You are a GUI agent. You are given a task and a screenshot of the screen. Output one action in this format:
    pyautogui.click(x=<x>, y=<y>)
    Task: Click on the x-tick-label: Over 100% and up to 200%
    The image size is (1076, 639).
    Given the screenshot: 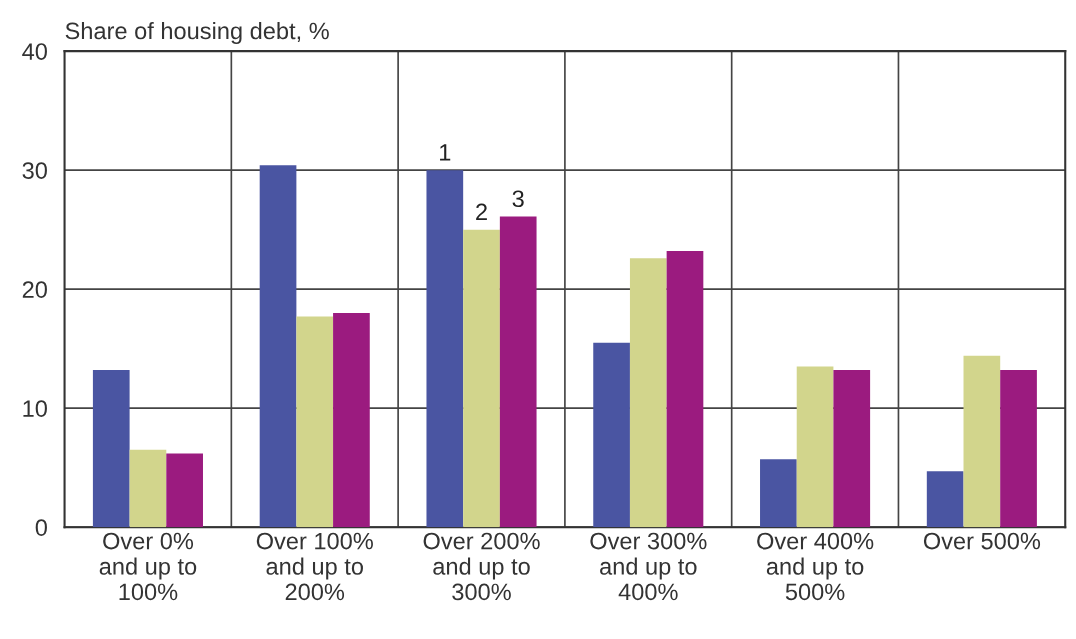 What is the action you would take?
    pyautogui.click(x=314, y=566)
    